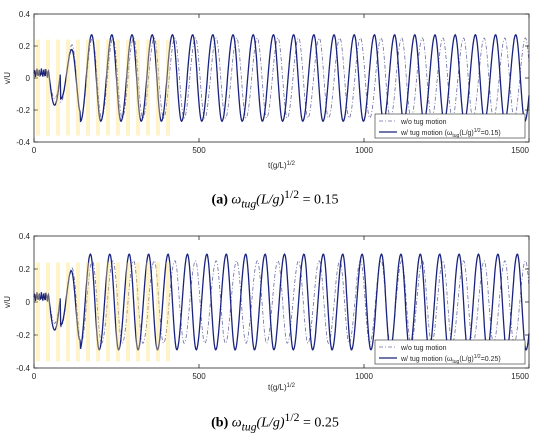 The height and width of the screenshot is (434, 550). Describe the element at coordinates (270, 200) in the screenshot. I see `caption-a-body: (L/g)` at that location.